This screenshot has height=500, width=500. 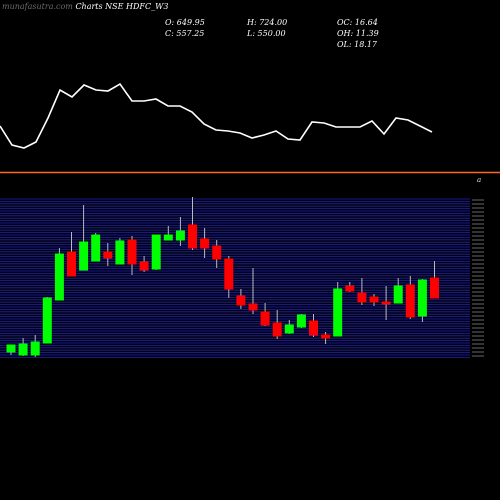 What do you see at coordinates (267, 22) in the screenshot?
I see `high-value: H: 724.00` at bounding box center [267, 22].